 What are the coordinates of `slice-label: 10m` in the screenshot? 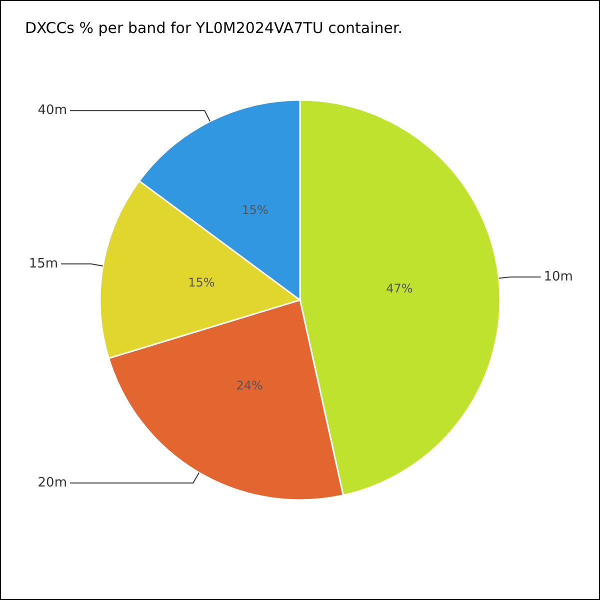 It's located at (558, 277).